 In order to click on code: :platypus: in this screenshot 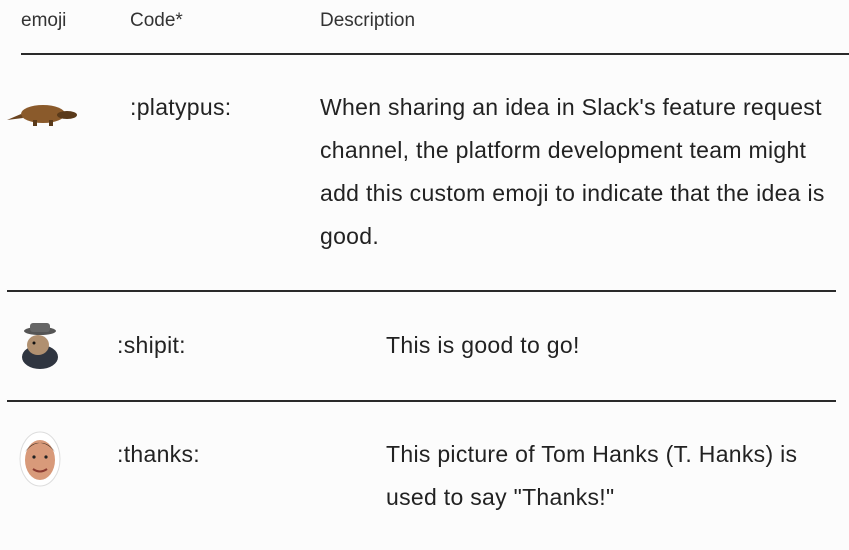, I will do `click(181, 107)`.